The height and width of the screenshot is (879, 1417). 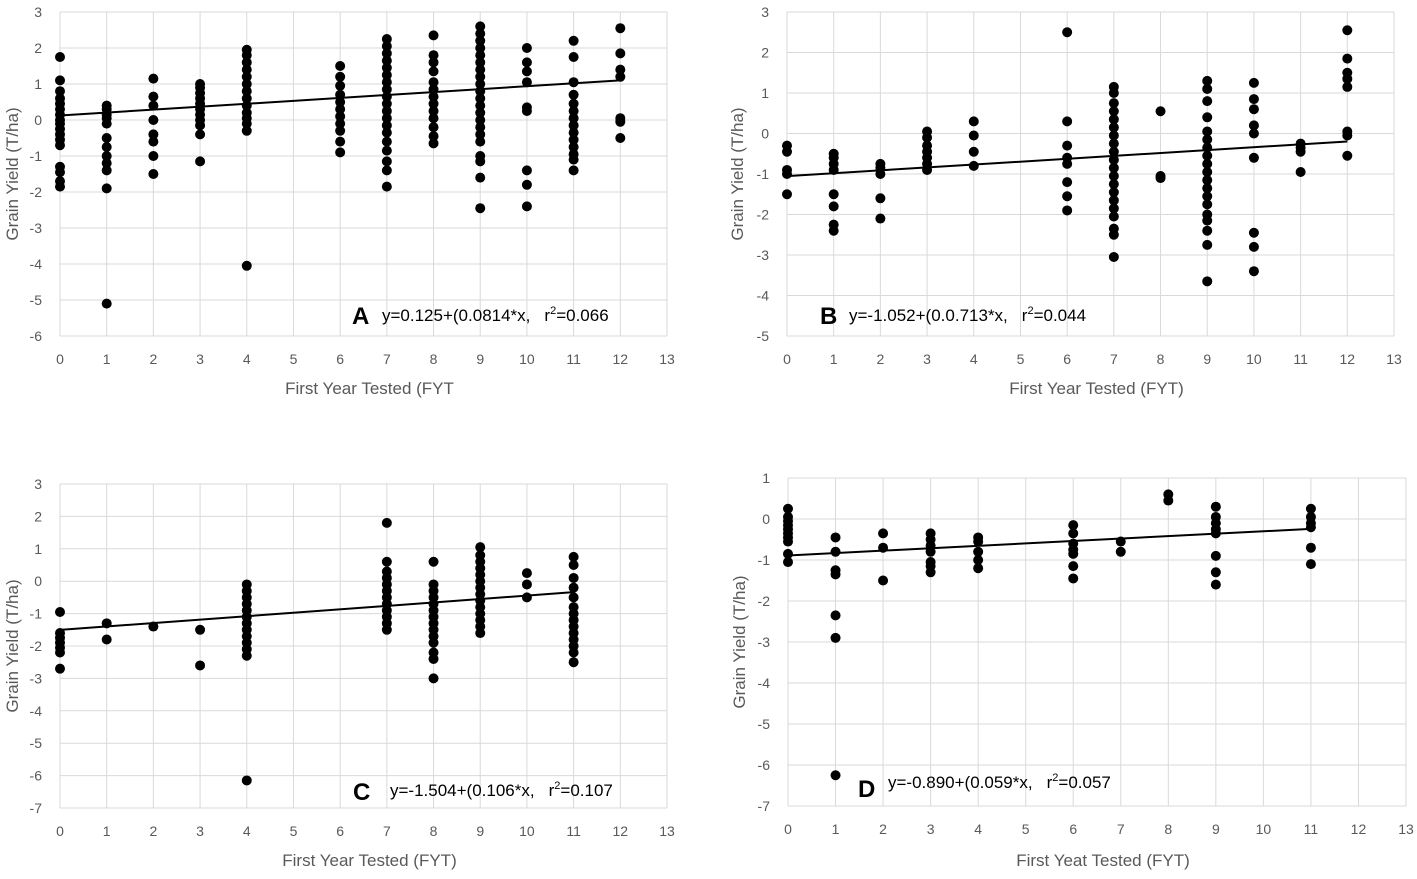 What do you see at coordinates (866, 789) in the screenshot?
I see `panel-letter: D` at bounding box center [866, 789].